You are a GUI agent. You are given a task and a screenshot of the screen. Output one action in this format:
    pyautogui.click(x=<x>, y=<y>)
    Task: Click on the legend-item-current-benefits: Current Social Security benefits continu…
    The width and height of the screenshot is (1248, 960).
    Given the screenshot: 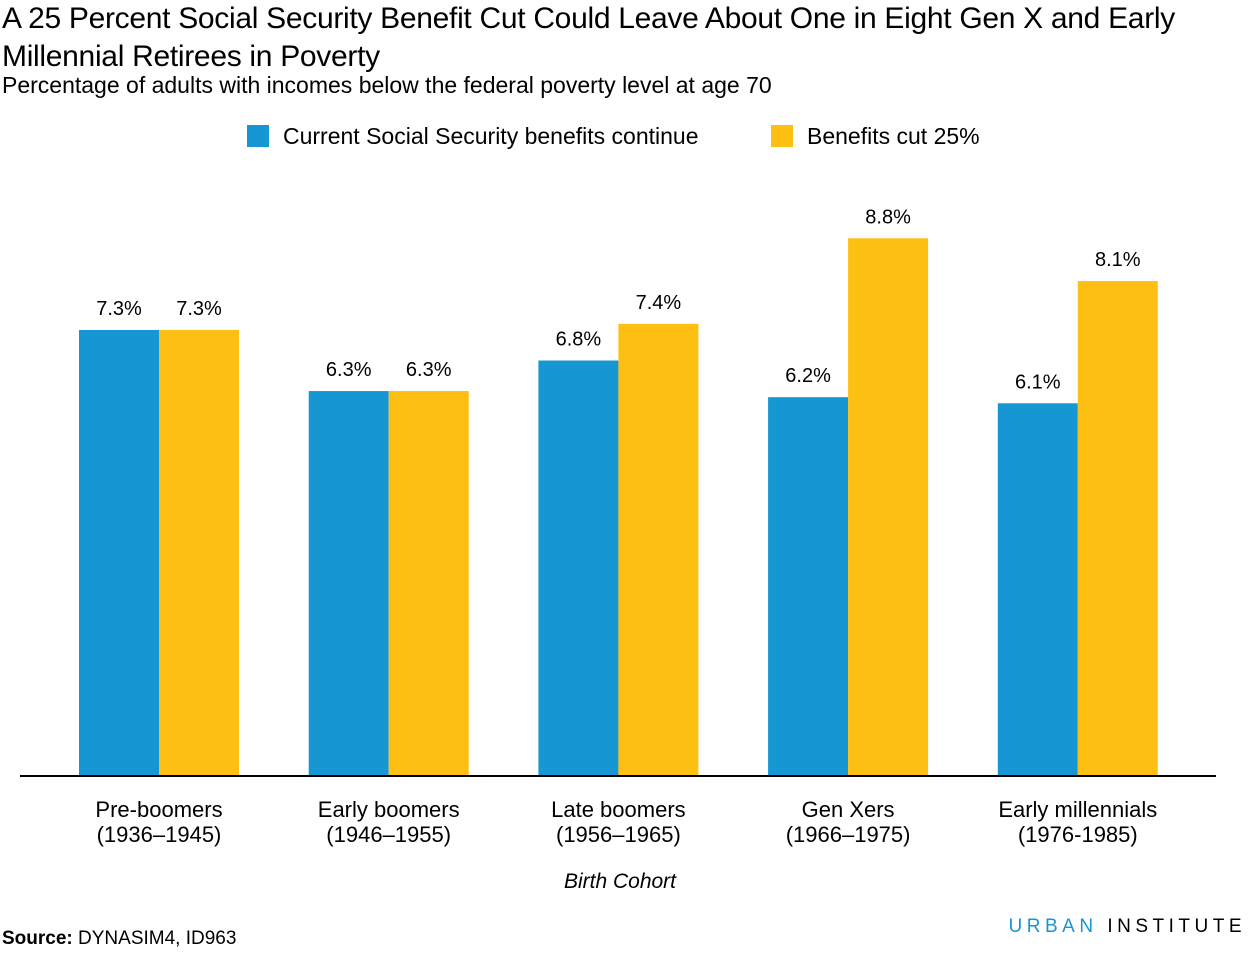 What is the action you would take?
    pyautogui.click(x=473, y=136)
    